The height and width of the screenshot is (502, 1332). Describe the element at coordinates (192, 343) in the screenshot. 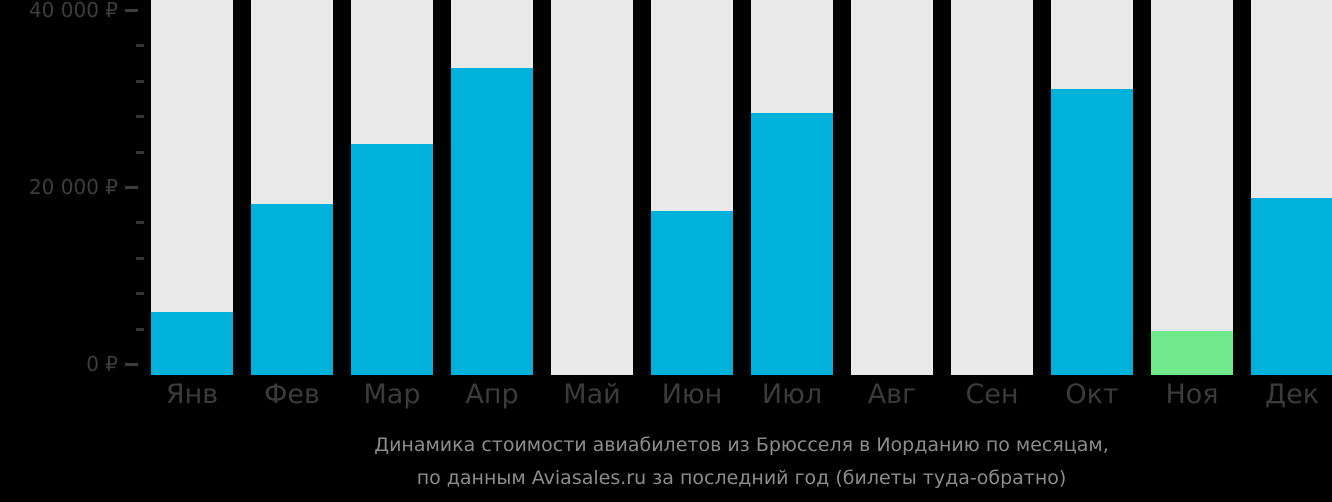

I see `price-bar-Янв` at that location.